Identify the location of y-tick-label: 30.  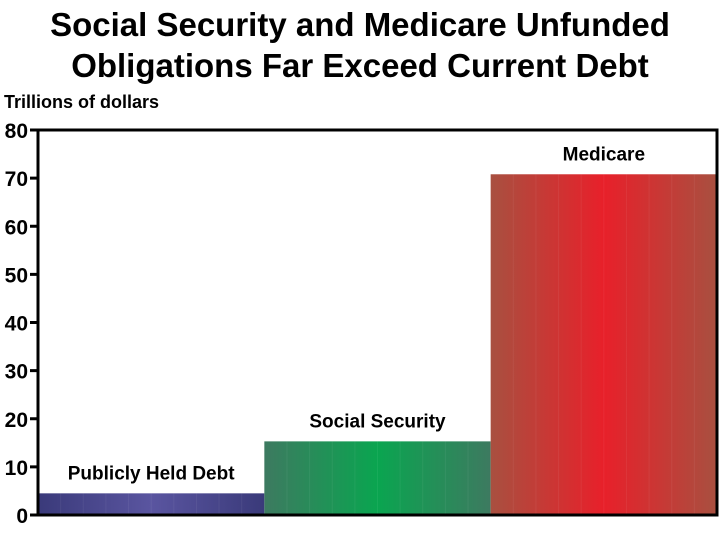
(16, 372).